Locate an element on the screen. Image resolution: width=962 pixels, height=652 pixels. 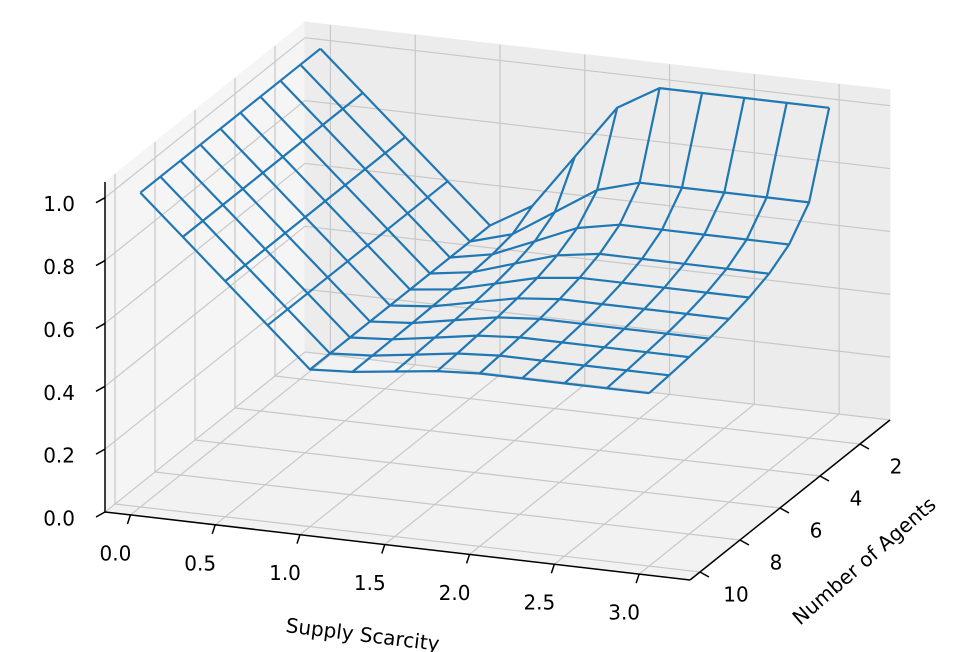
z-tick-label: 0.6 is located at coordinates (59, 330).